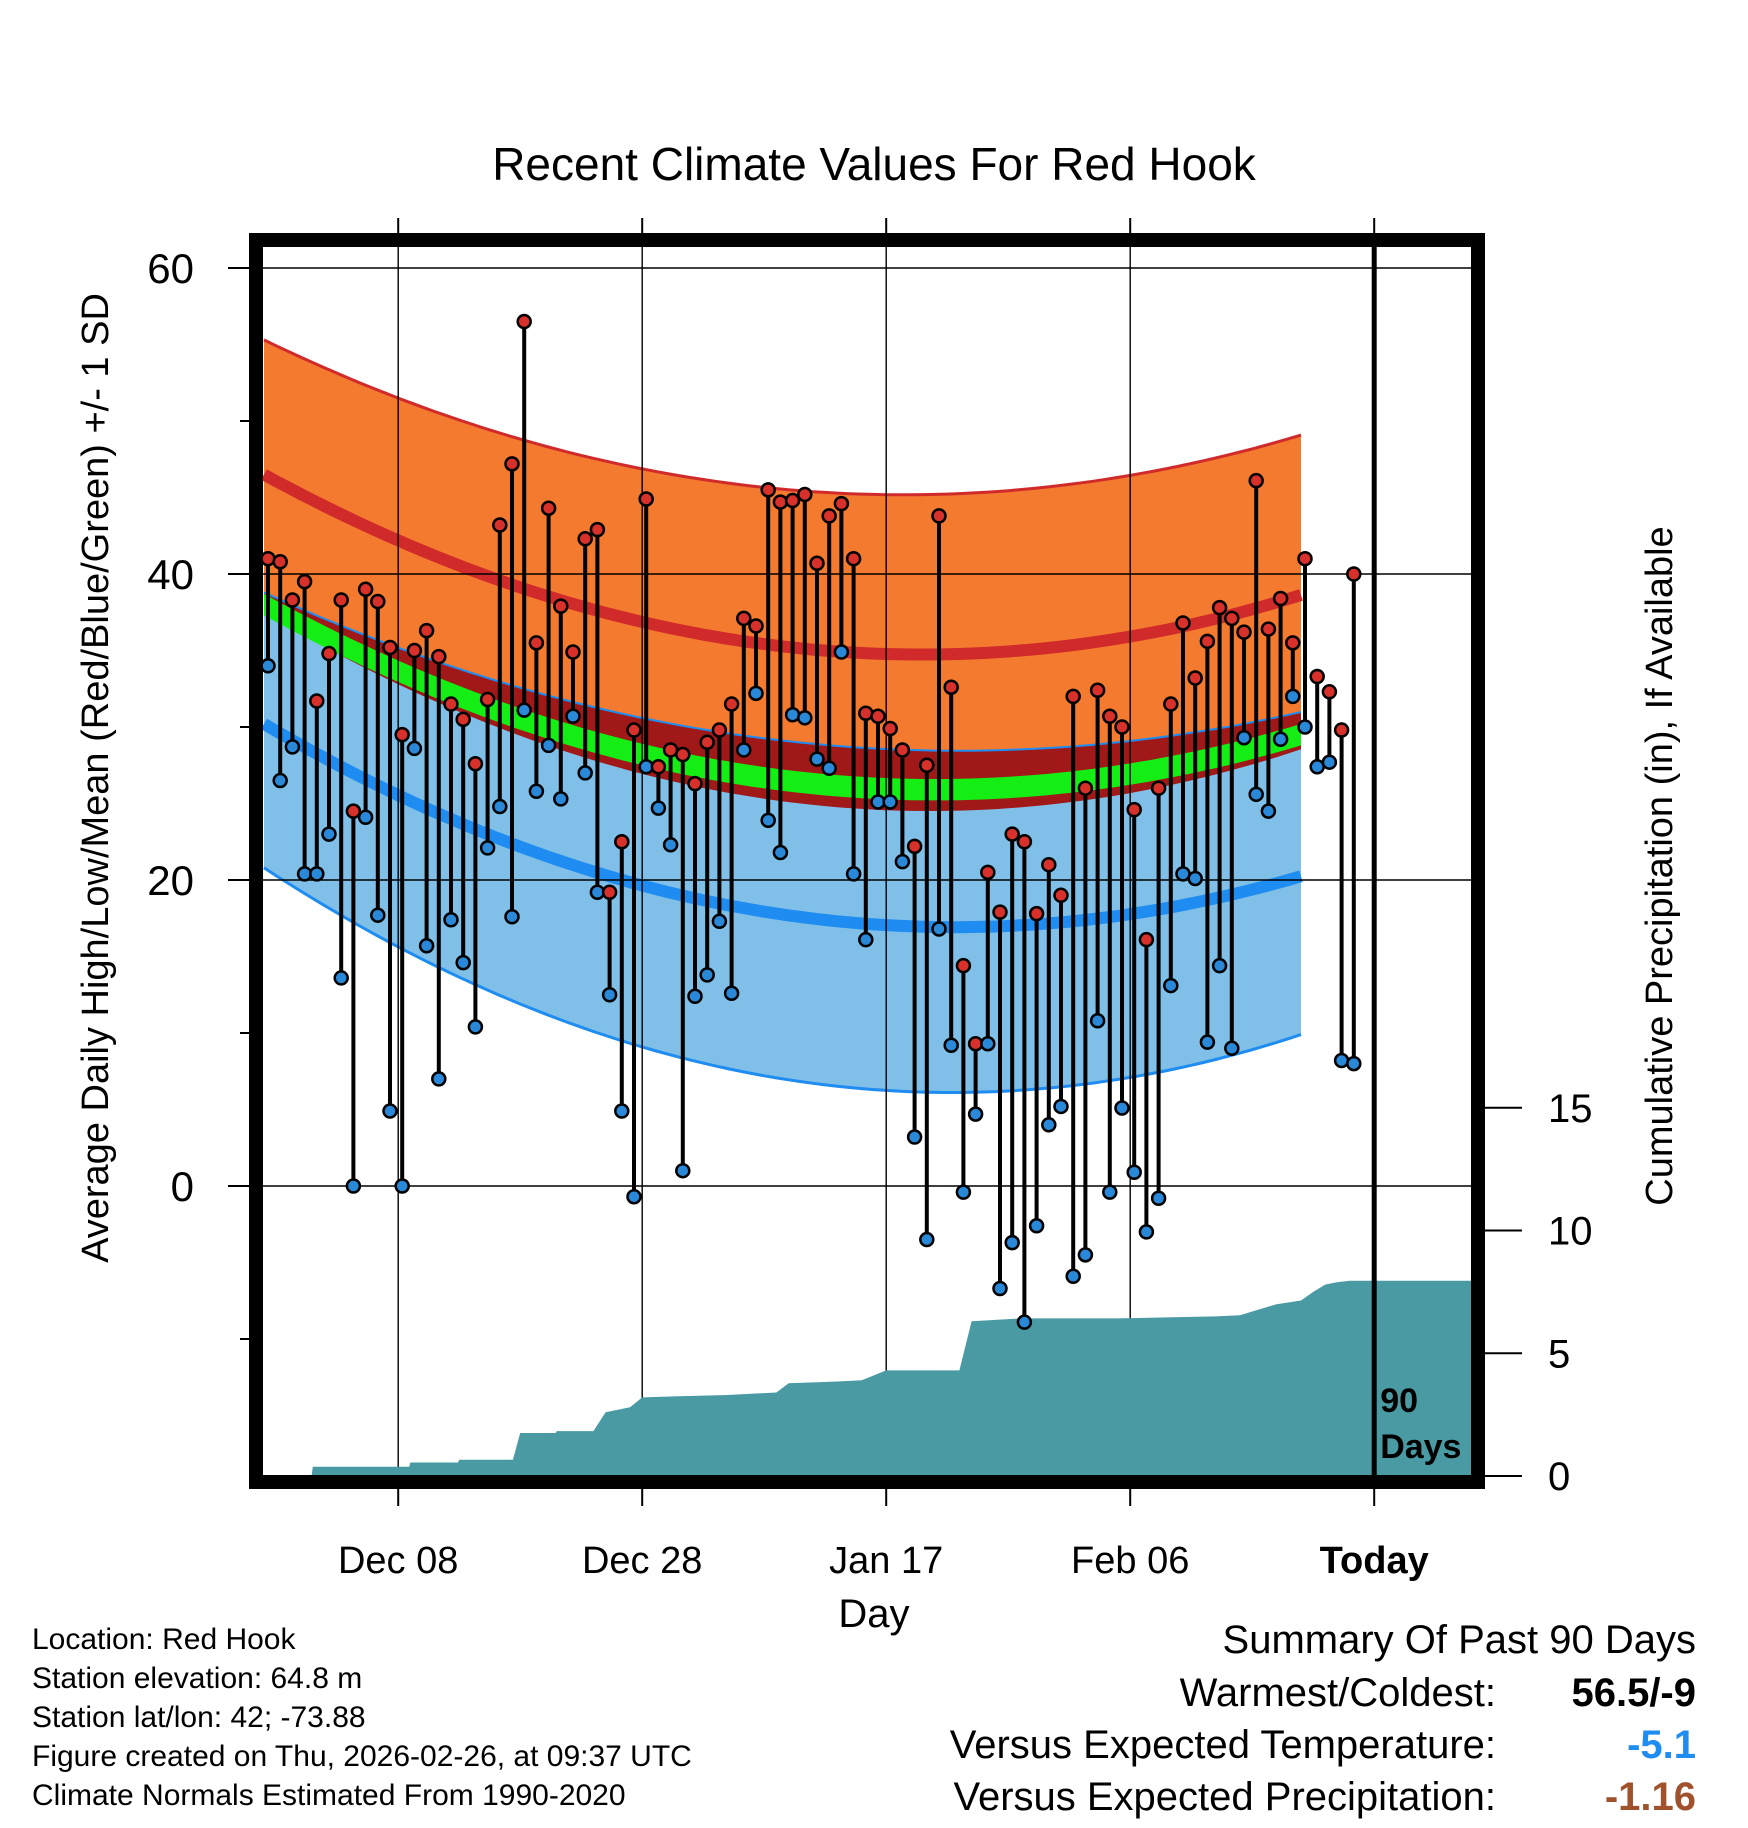 Image resolution: width=1748 pixels, height=1828 pixels. I want to click on normals-text: Climate Normals Estimated From 1990-2020, so click(329, 1795).